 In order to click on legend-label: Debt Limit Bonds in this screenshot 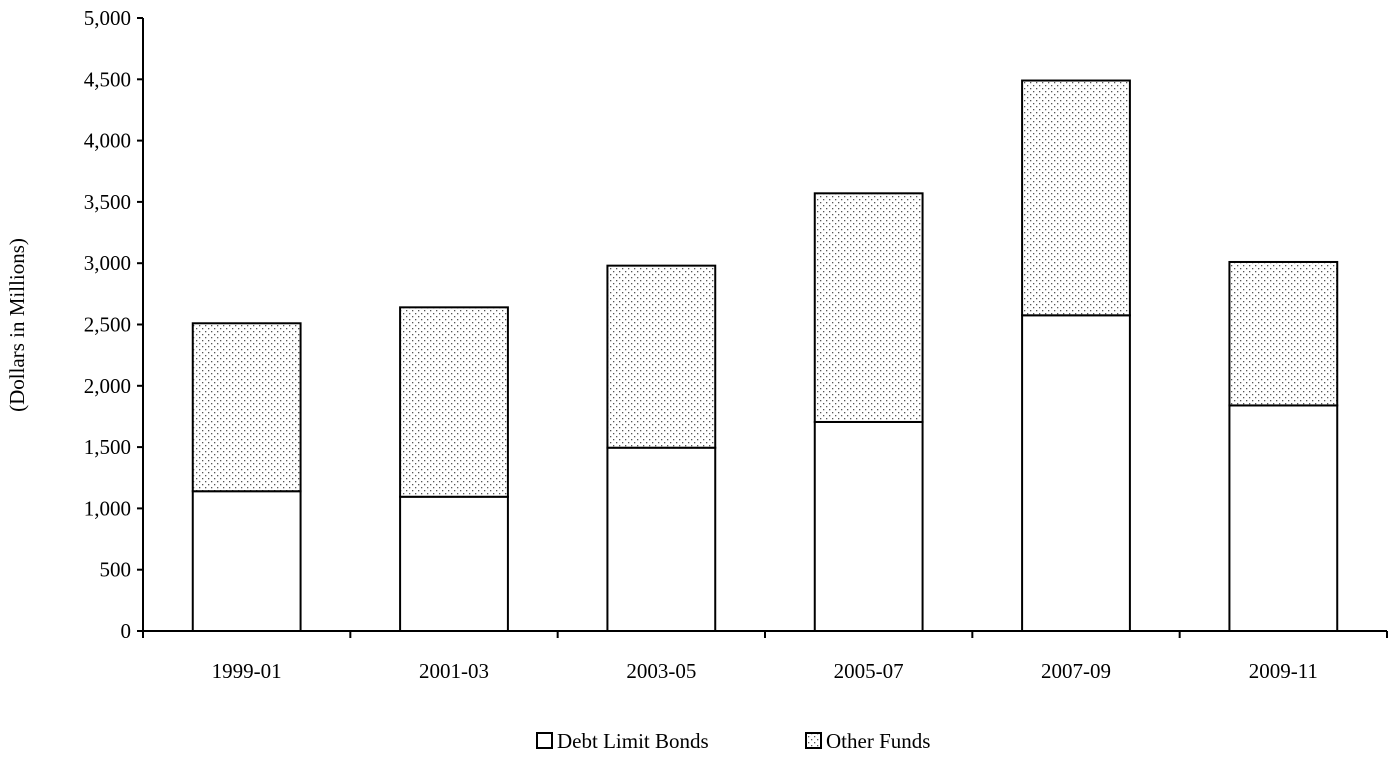, I will do `click(633, 741)`.